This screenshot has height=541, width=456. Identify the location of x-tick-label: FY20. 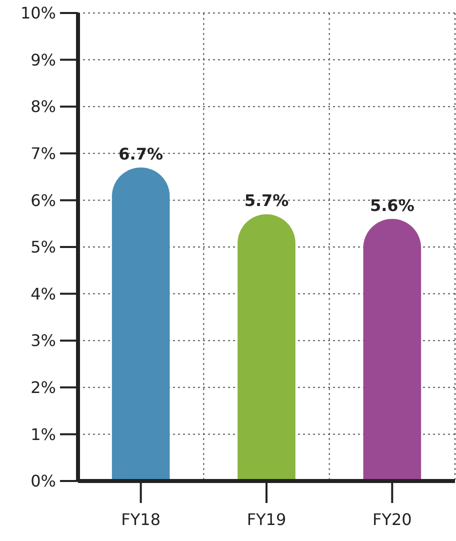
(392, 519).